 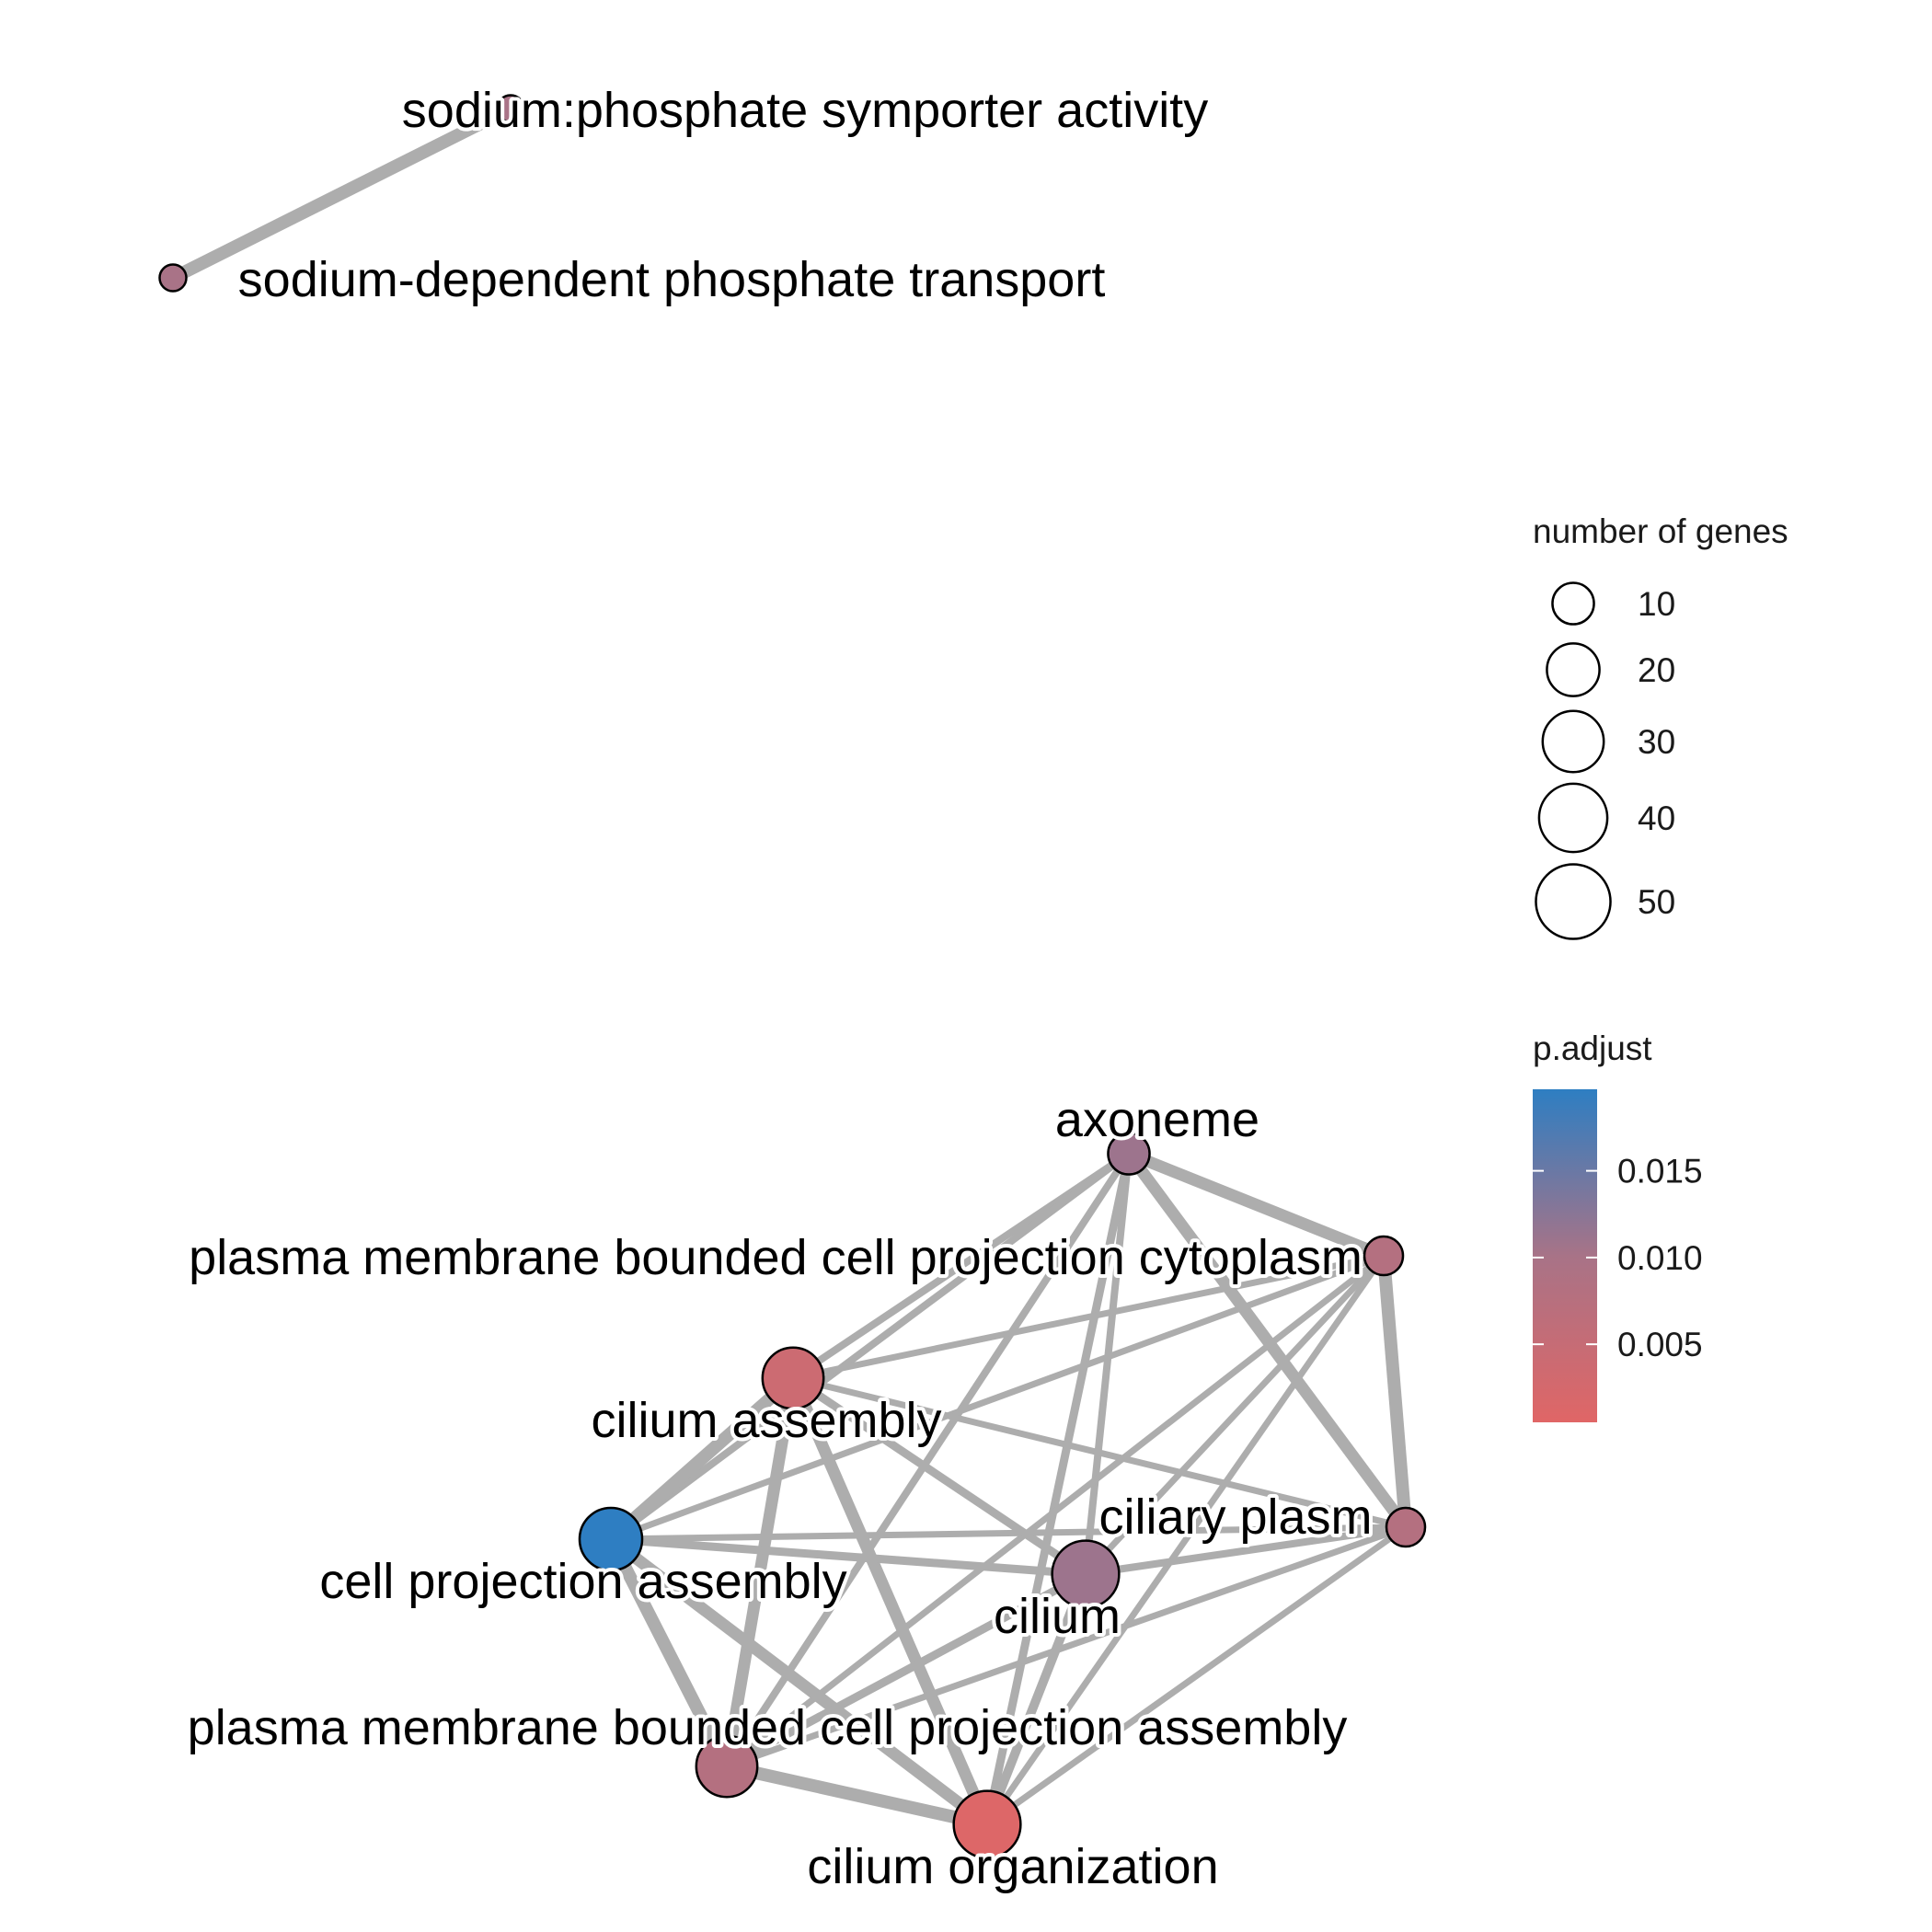 What do you see at coordinates (1406, 1527) in the screenshot?
I see `node-n6` at bounding box center [1406, 1527].